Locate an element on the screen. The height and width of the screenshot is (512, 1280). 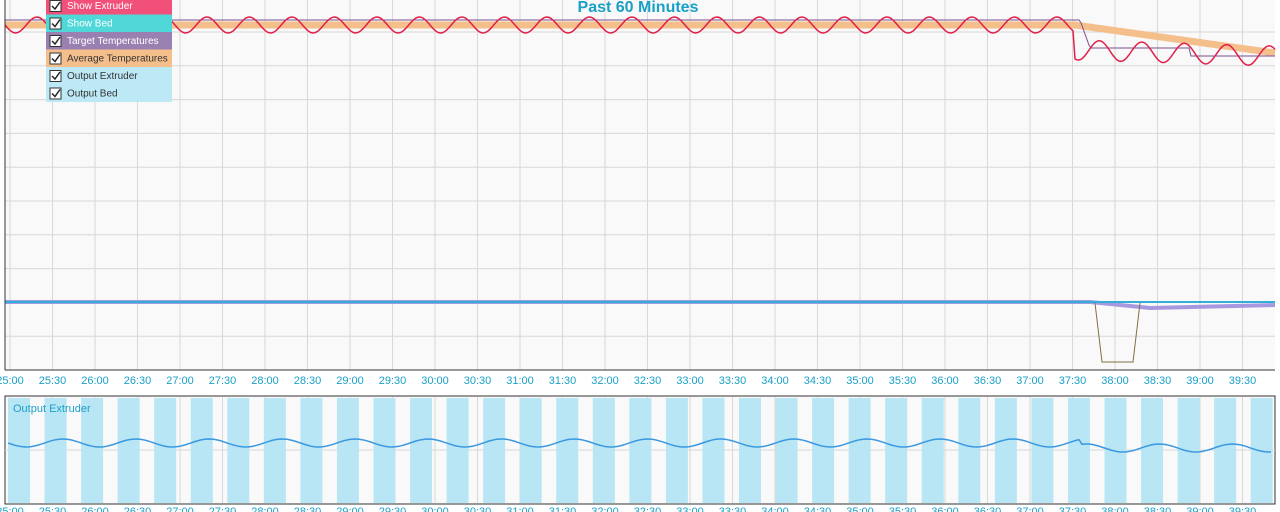
x-tick-label: 28:00 is located at coordinates (265, 381).